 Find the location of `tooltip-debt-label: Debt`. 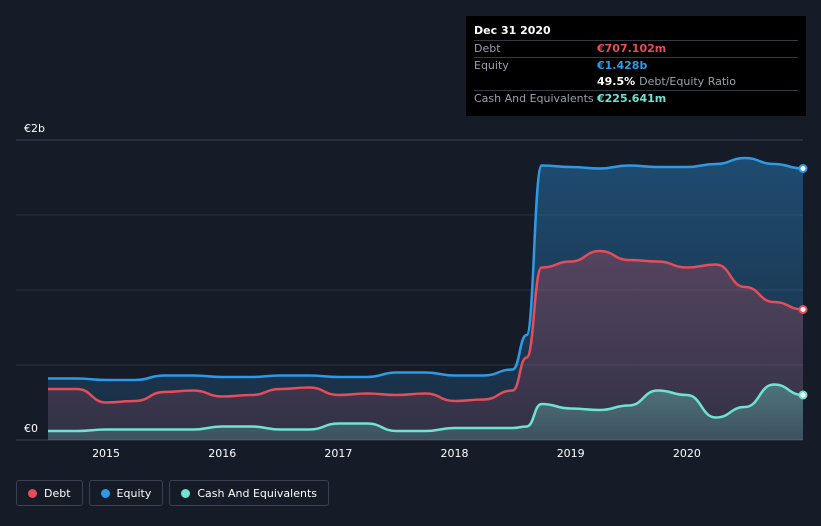

tooltip-debt-label: Debt is located at coordinates (487, 48).